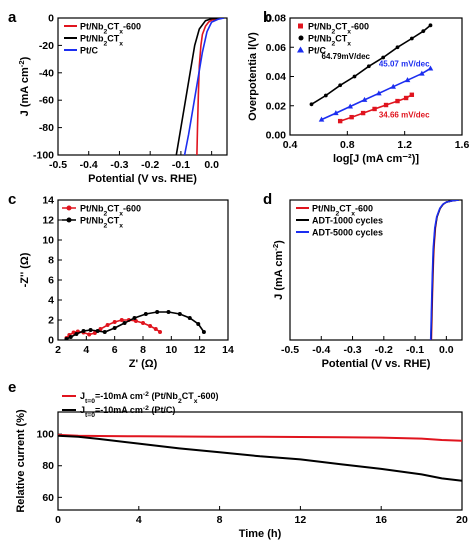  What do you see at coordinates (276, 48) in the screenshot?
I see `y-tick-label: 0.06` at bounding box center [276, 48].